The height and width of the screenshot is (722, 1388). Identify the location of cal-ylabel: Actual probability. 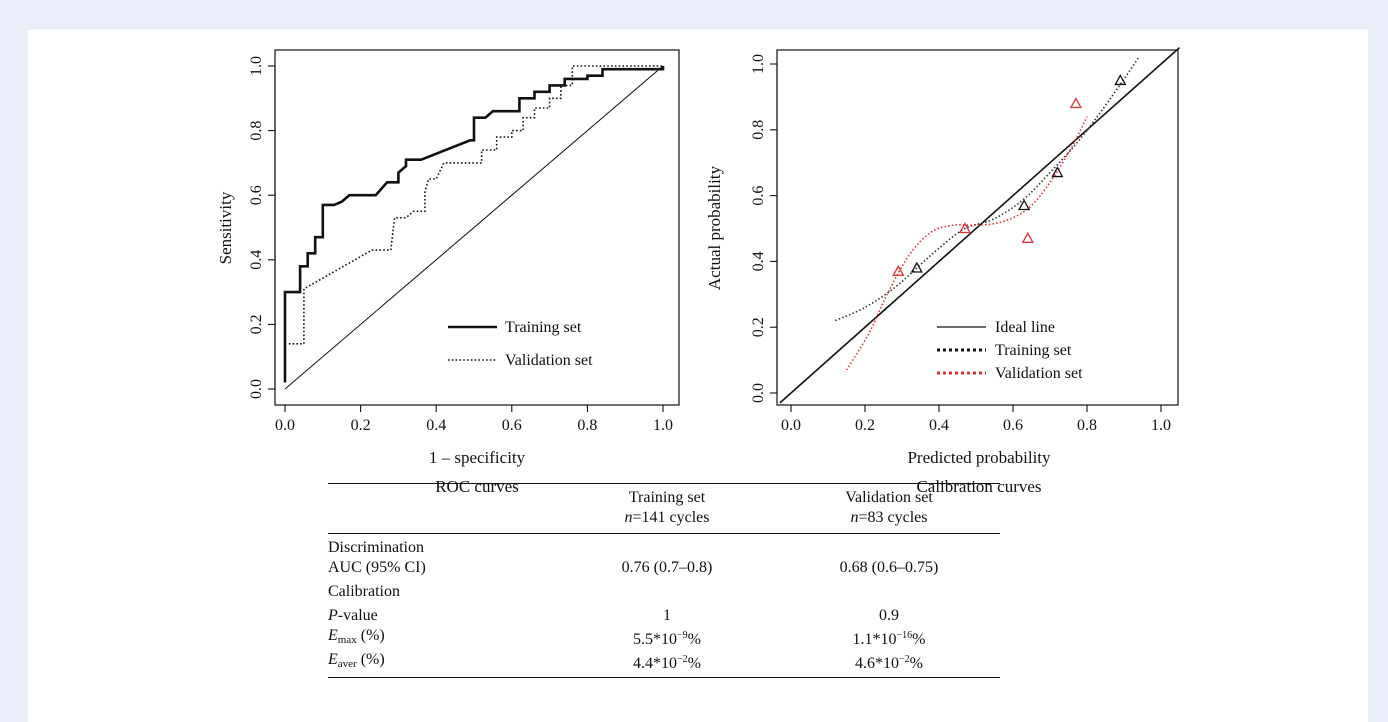
(714, 227).